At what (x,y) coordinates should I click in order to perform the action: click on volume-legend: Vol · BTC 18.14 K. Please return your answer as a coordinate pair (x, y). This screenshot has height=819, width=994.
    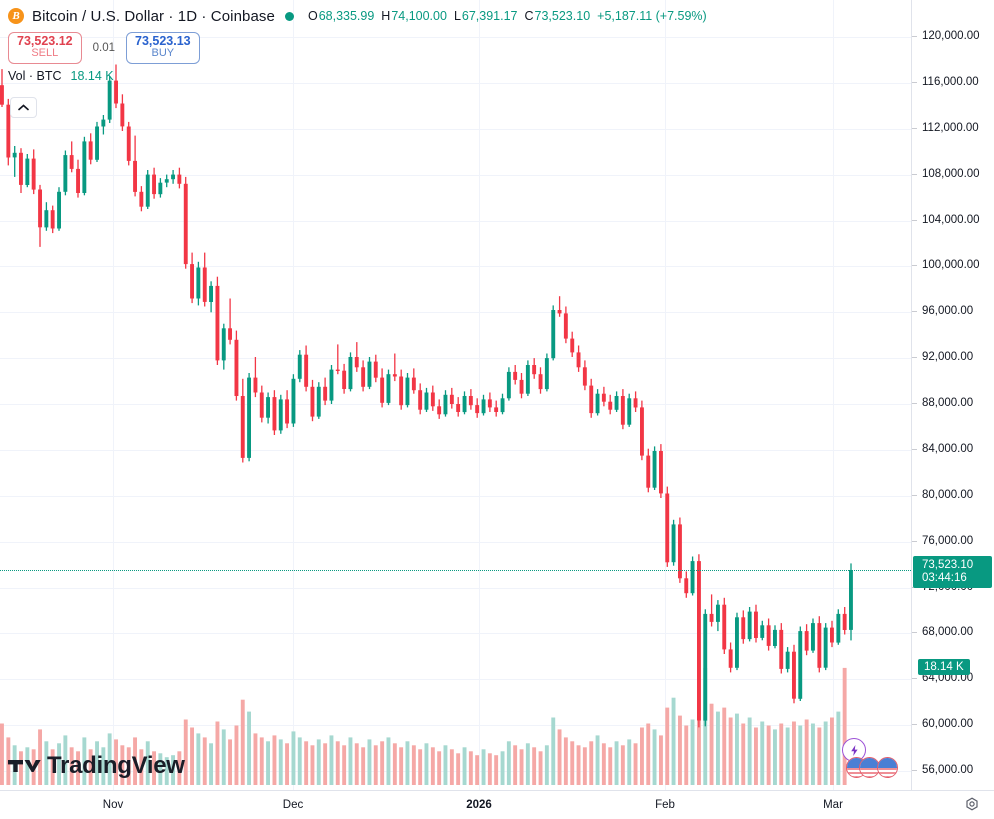
    Looking at the image, I should click on (357, 76).